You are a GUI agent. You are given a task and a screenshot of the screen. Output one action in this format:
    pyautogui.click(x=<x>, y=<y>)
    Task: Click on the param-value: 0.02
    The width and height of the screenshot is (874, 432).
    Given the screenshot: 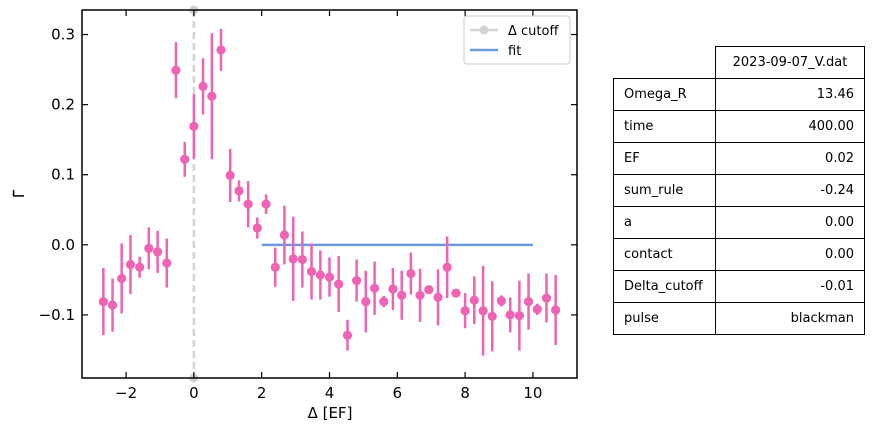 What is the action you would take?
    pyautogui.click(x=790, y=158)
    